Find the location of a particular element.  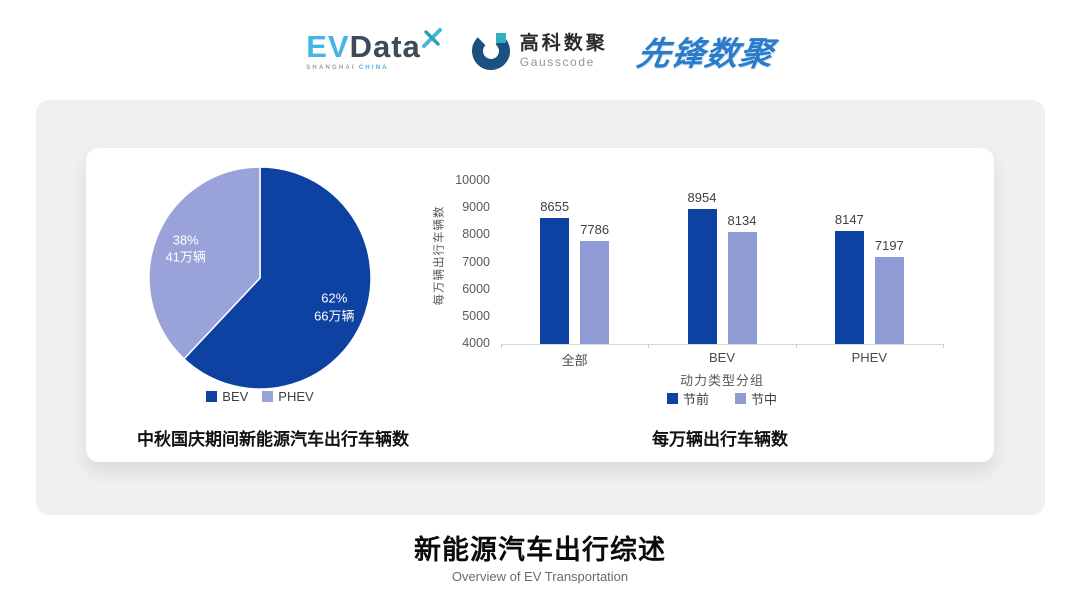

legend-label: PHEV is located at coordinates (296, 396).